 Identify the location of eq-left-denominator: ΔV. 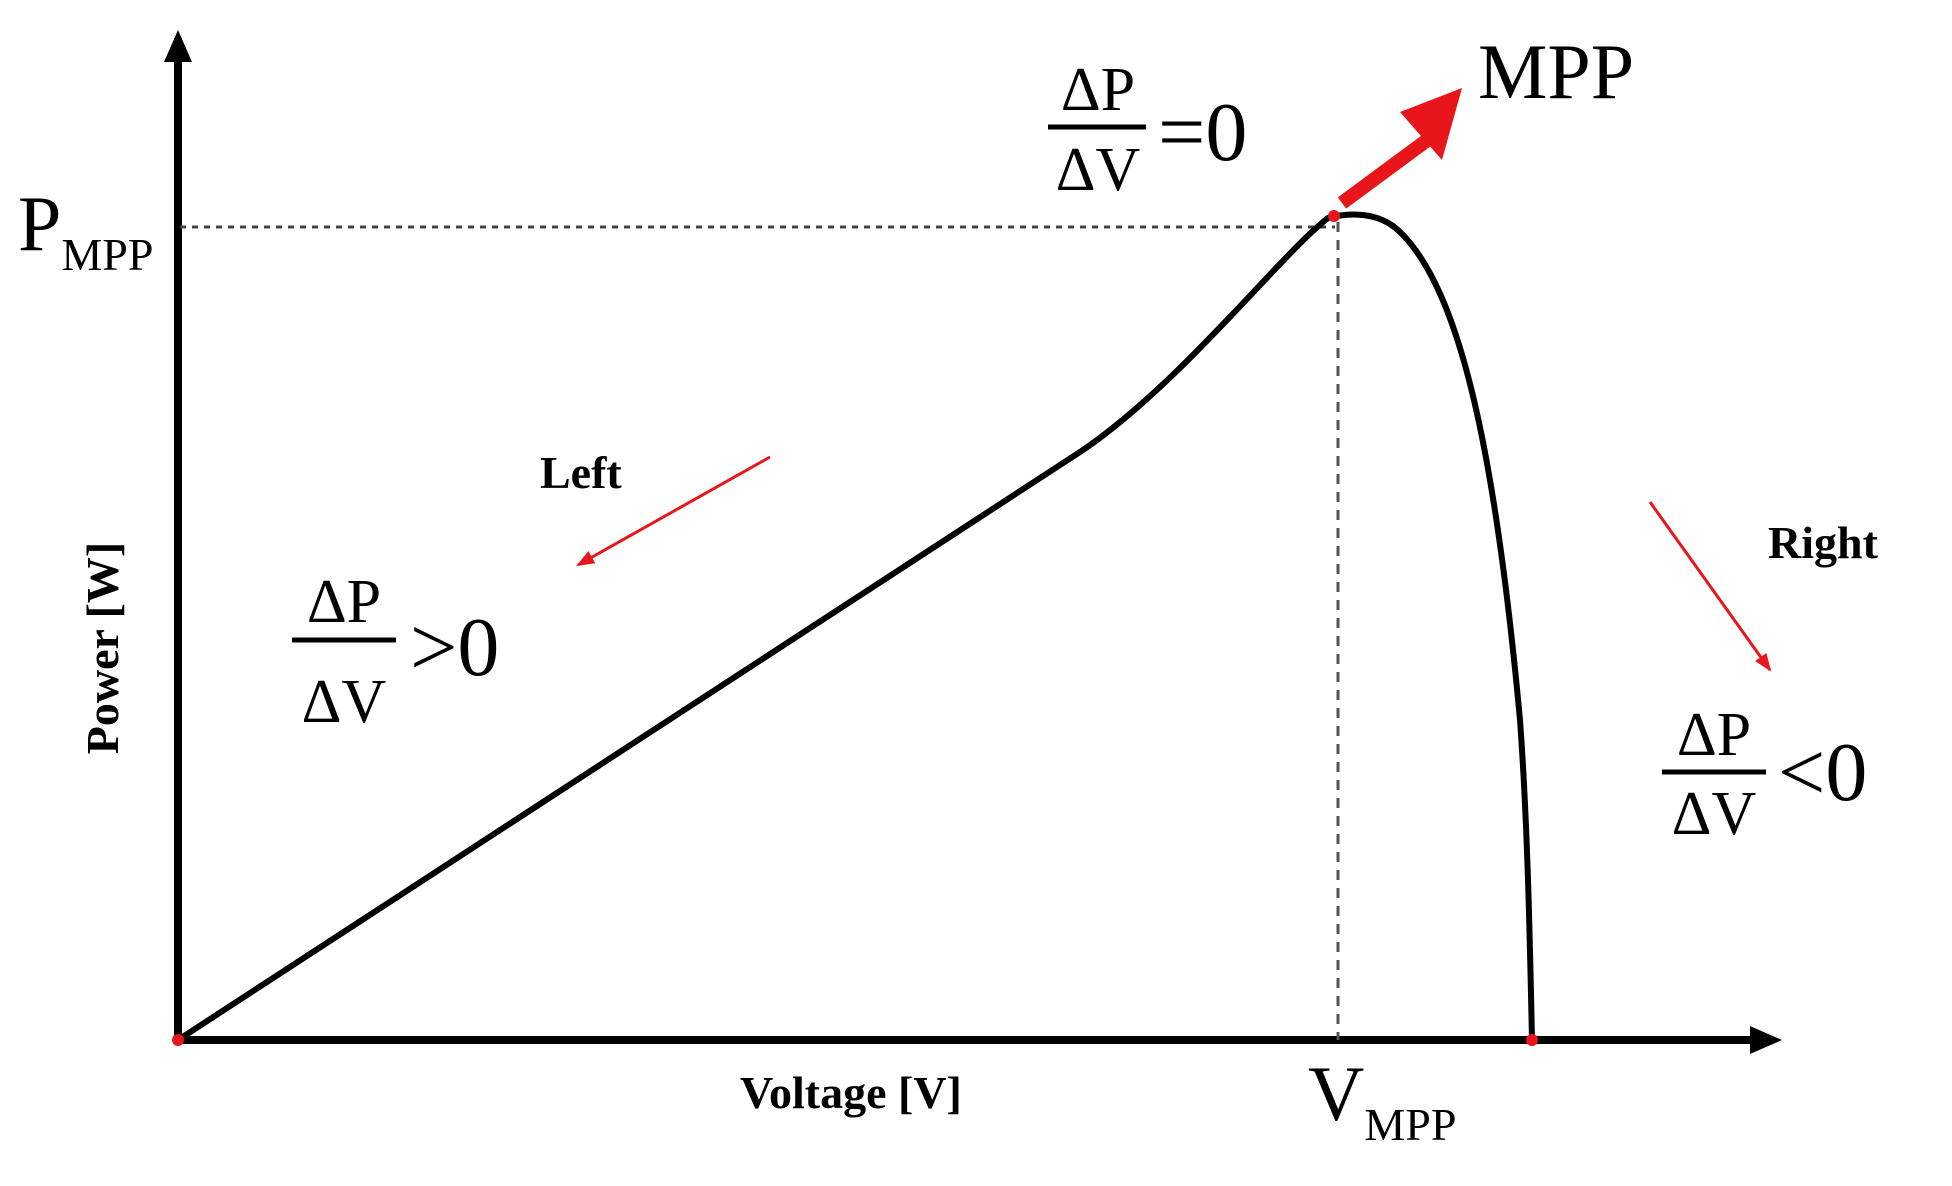
(344, 702).